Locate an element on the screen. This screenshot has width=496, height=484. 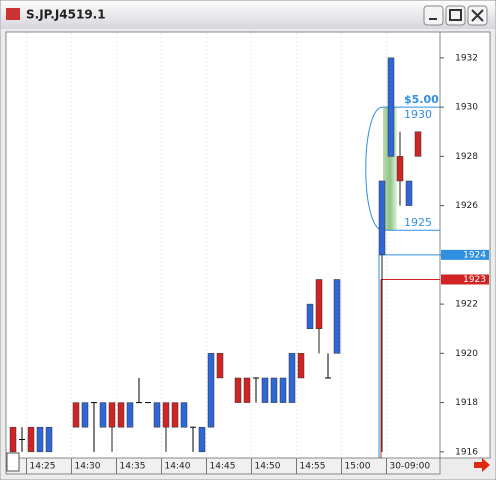
time-axis is located at coordinates (223, 466).